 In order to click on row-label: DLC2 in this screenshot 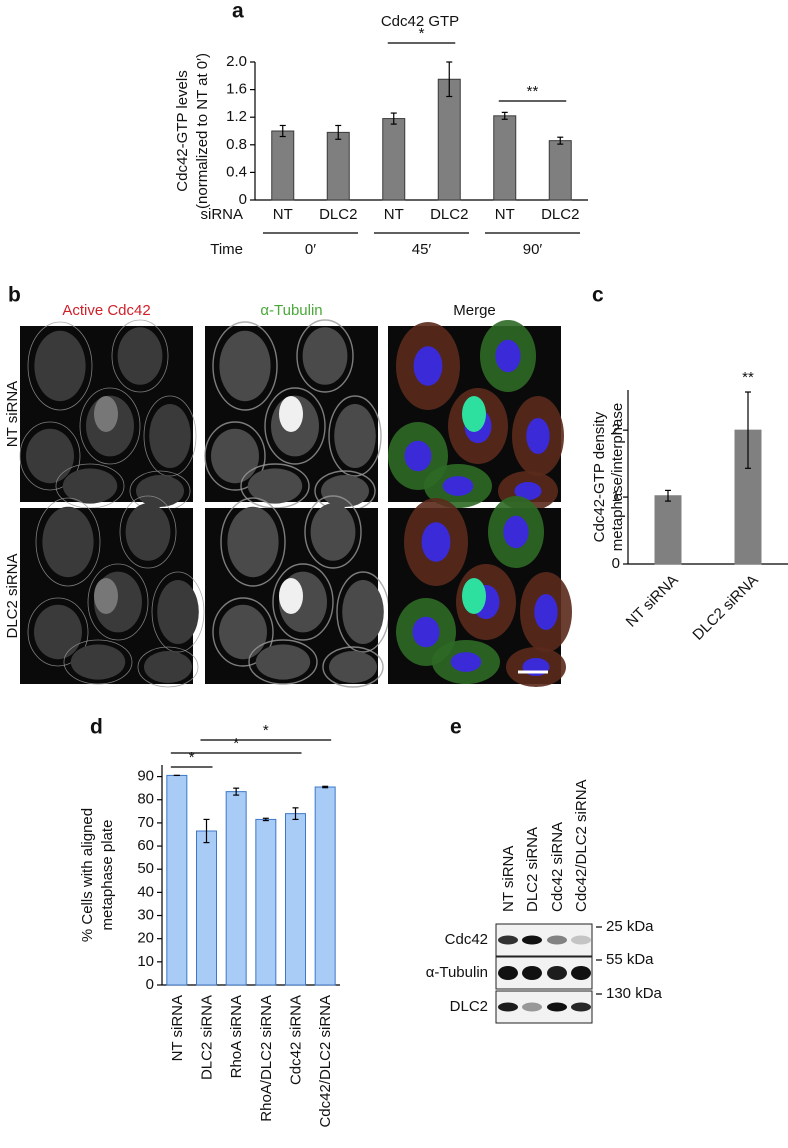, I will do `click(469, 1006)`.